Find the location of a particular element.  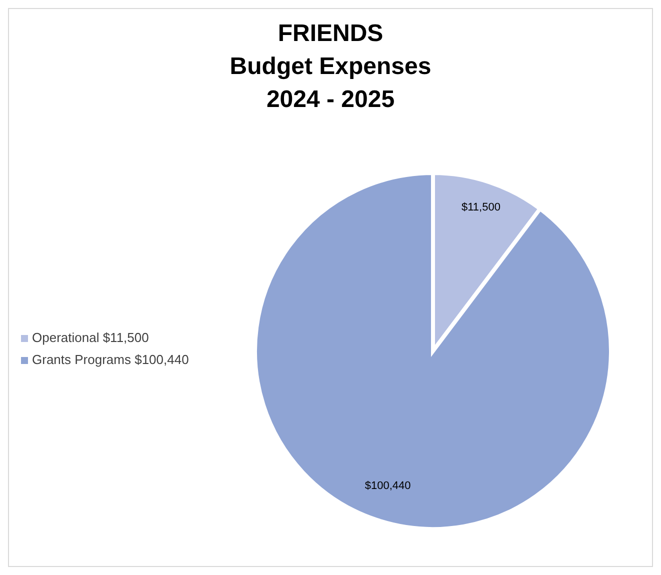

data-label: $100,440 is located at coordinates (387, 486).